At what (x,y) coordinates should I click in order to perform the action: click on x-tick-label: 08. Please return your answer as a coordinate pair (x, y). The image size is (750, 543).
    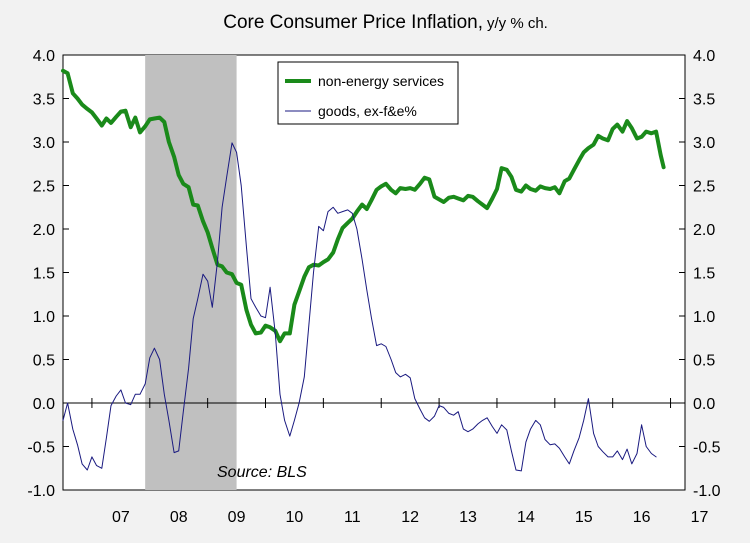
    Looking at the image, I should click on (179, 517).